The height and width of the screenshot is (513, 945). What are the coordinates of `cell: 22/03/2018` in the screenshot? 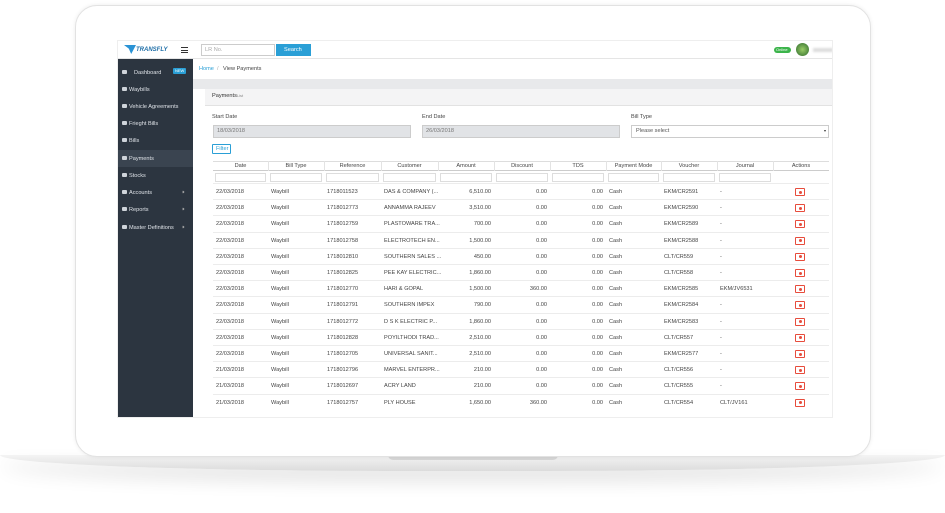 It's located at (230, 240).